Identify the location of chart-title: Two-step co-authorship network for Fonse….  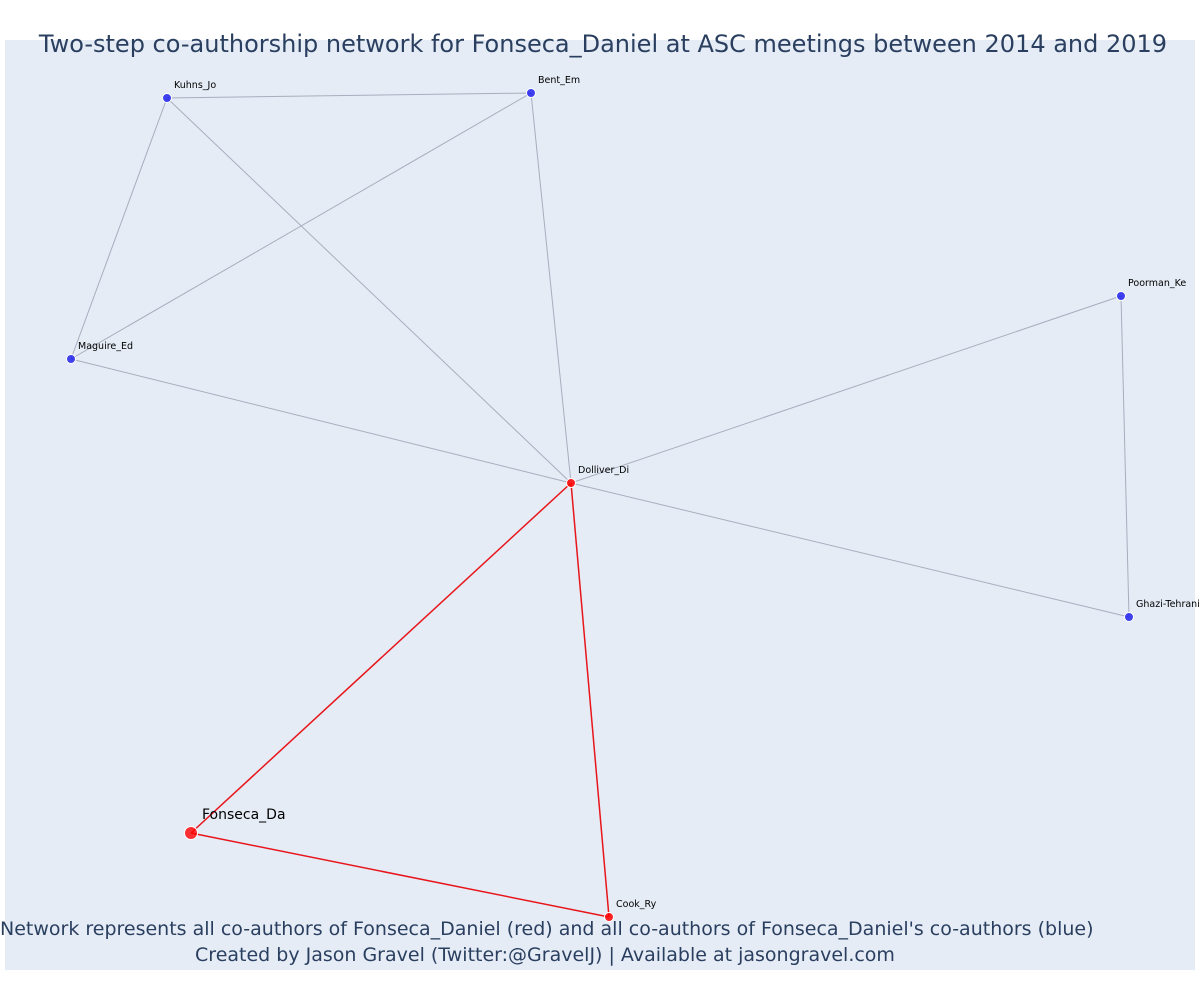
(603, 44).